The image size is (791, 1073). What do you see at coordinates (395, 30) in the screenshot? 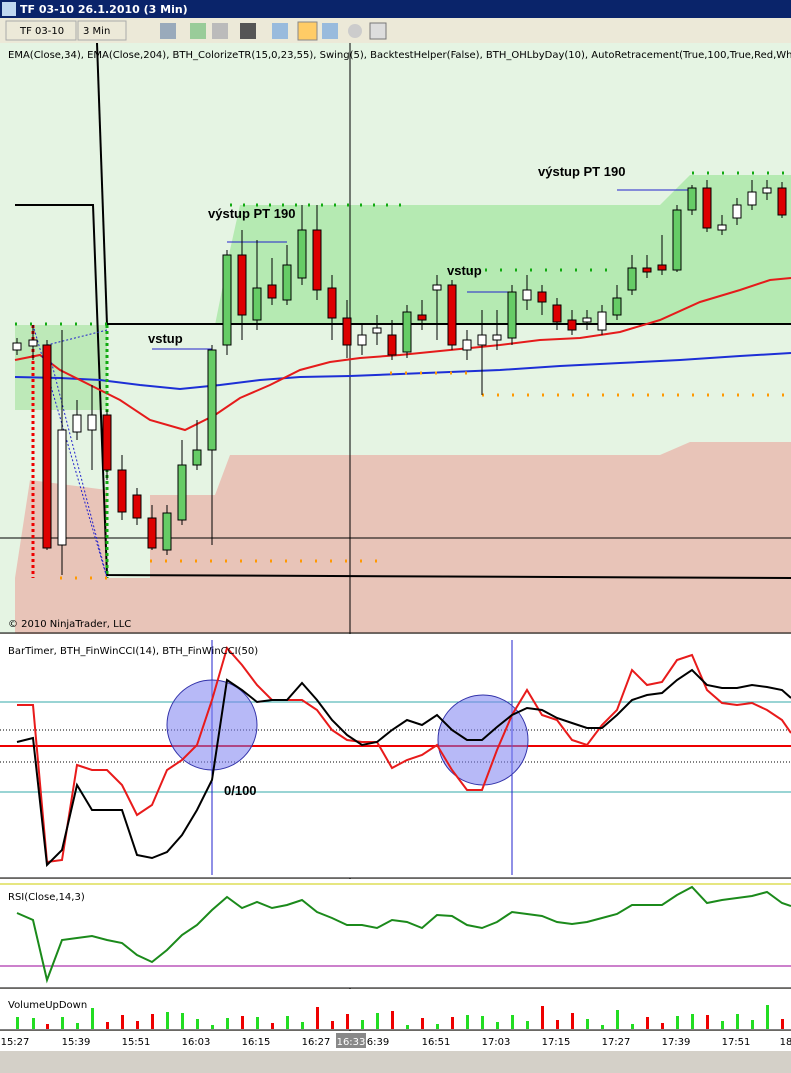
I see `toolbar` at bounding box center [395, 30].